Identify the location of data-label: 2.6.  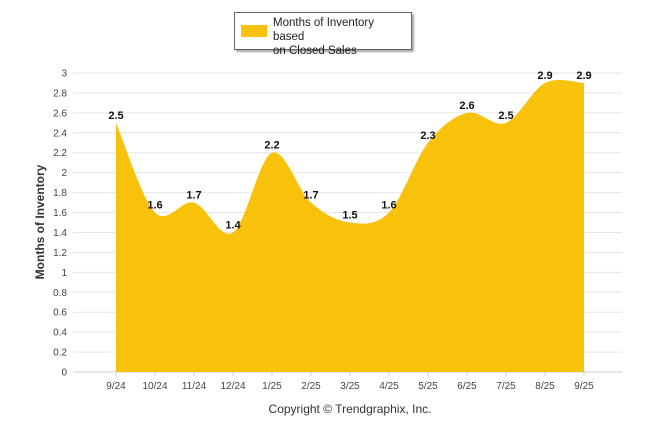
(466, 106).